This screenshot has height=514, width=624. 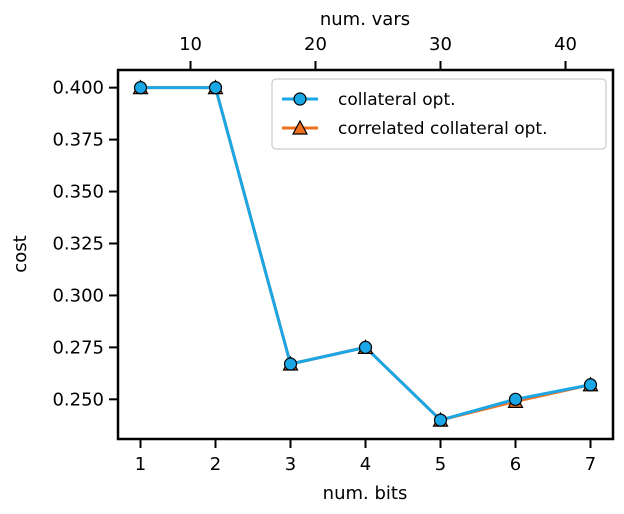 What do you see at coordinates (78, 88) in the screenshot?
I see `y-tick-label: 0.400` at bounding box center [78, 88].